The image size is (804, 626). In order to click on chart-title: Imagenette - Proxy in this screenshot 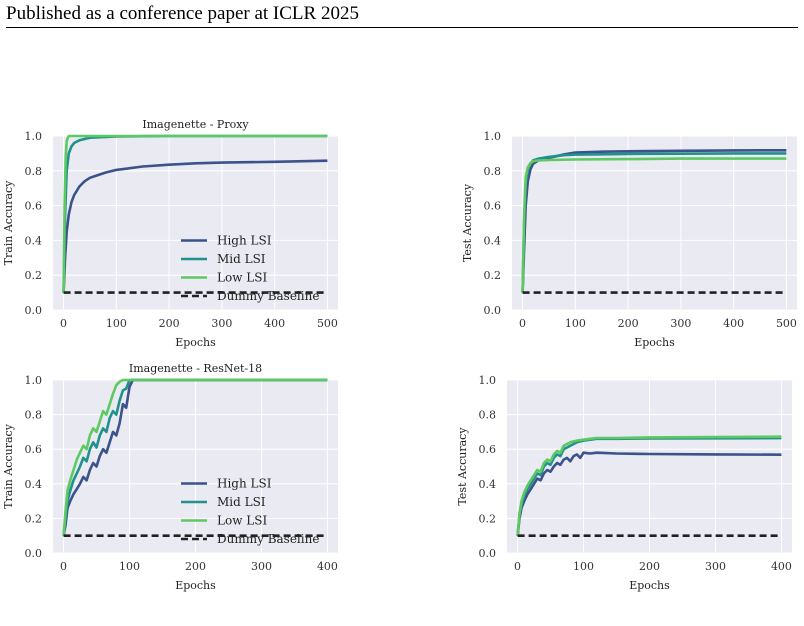, I will do `click(195, 124)`.